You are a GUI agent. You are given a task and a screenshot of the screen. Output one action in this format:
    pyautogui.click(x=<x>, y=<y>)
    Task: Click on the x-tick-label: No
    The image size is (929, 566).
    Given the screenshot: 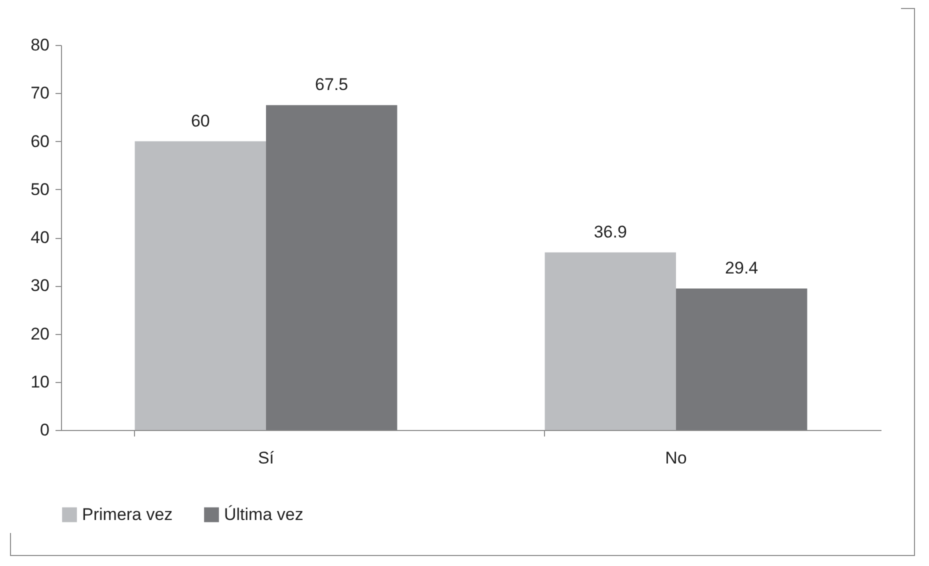 What is the action you would take?
    pyautogui.click(x=676, y=458)
    